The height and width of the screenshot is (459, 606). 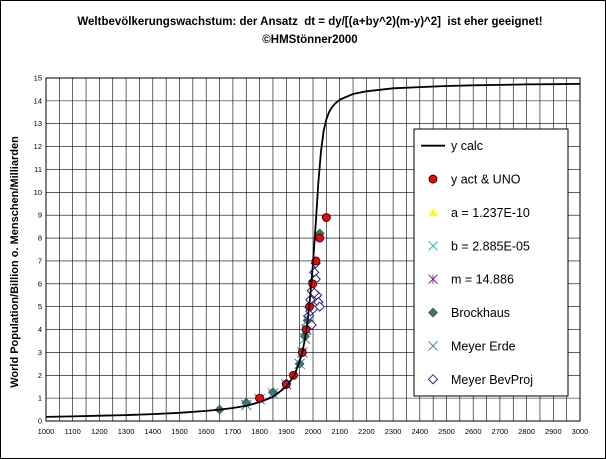 What do you see at coordinates (40, 329) in the screenshot?
I see `y-tick-label: 4` at bounding box center [40, 329].